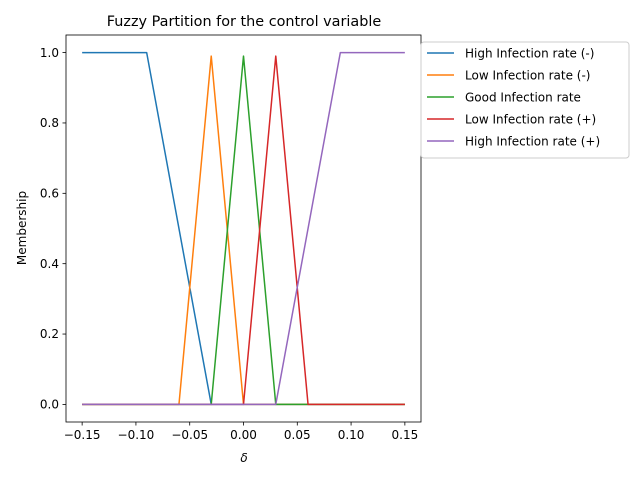 The image size is (640, 480). Describe the element at coordinates (530, 119) in the screenshot. I see `legend-label-3: Low Infection rate (+)` at that location.